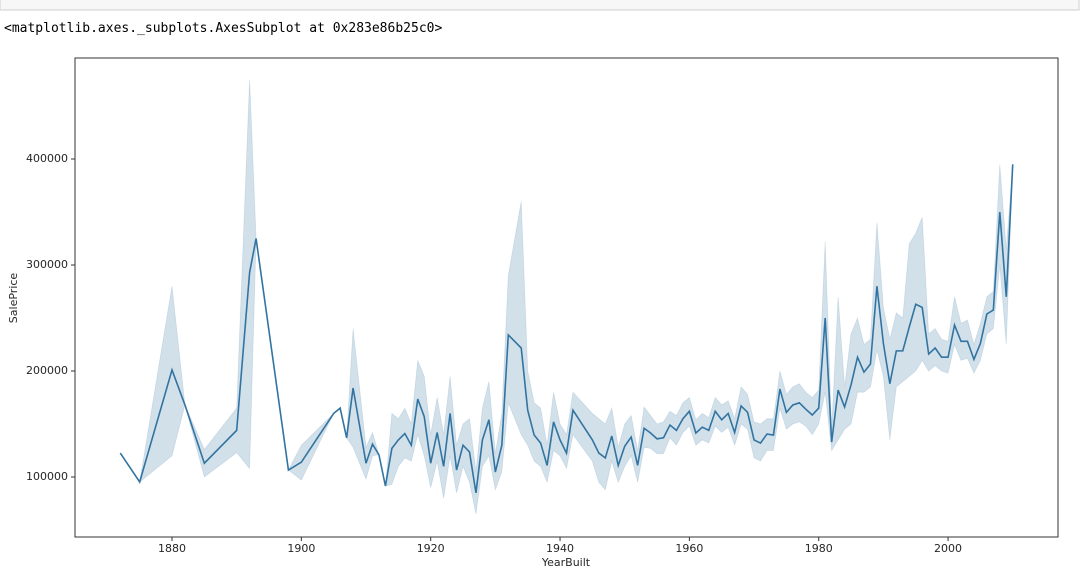 The height and width of the screenshot is (567, 1080). What do you see at coordinates (13, 298) in the screenshot?
I see `y-axis-label: SalePrice` at bounding box center [13, 298].